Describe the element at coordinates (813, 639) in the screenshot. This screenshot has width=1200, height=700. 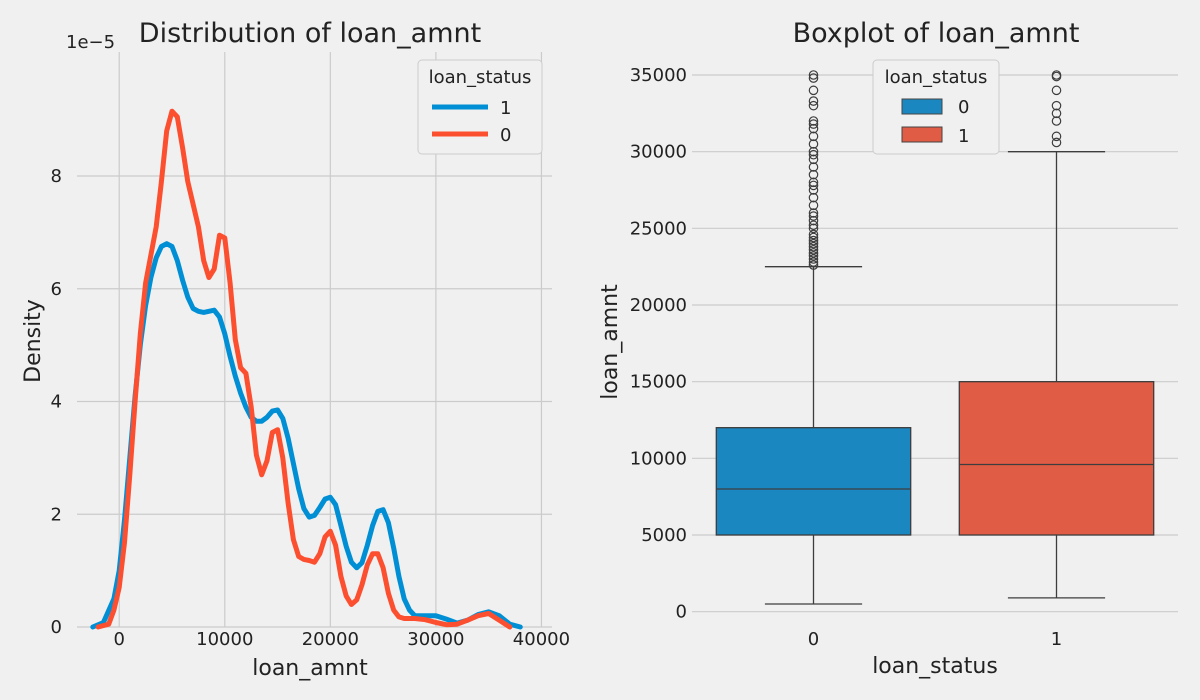
I see `boxplot-x-tick-0: 0` at that location.